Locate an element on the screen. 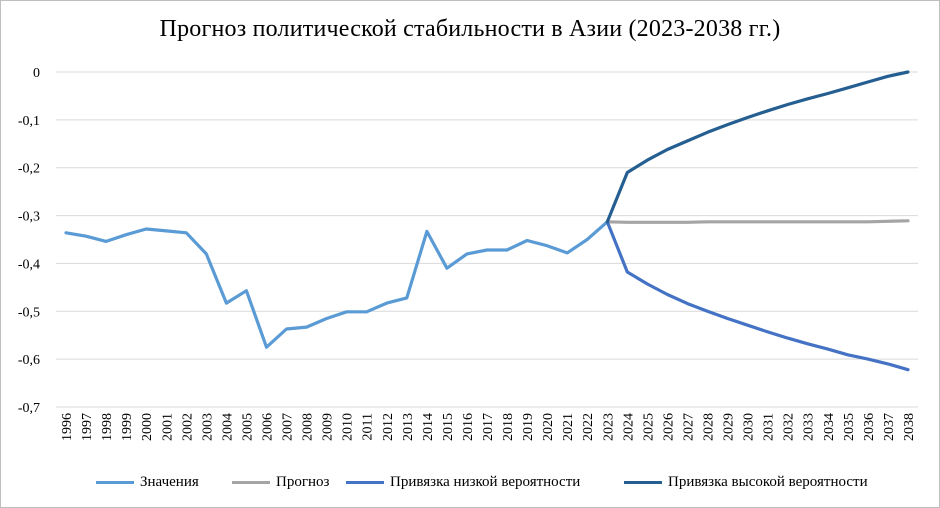 This screenshot has height=508, width=940. x-tick-label: 1996 is located at coordinates (67, 427).